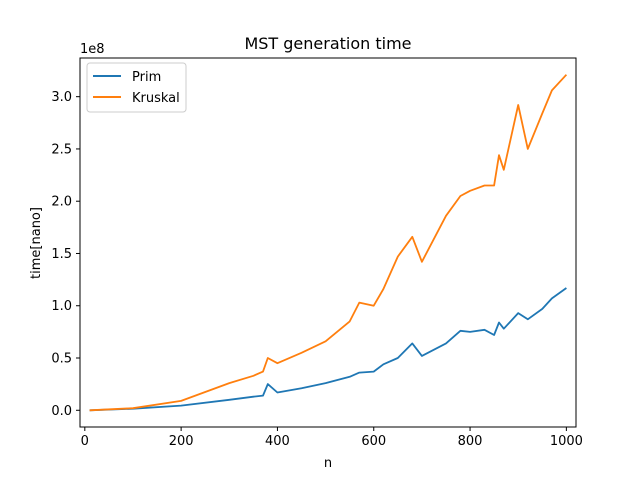  I want to click on x-axis-label: n, so click(328, 463).